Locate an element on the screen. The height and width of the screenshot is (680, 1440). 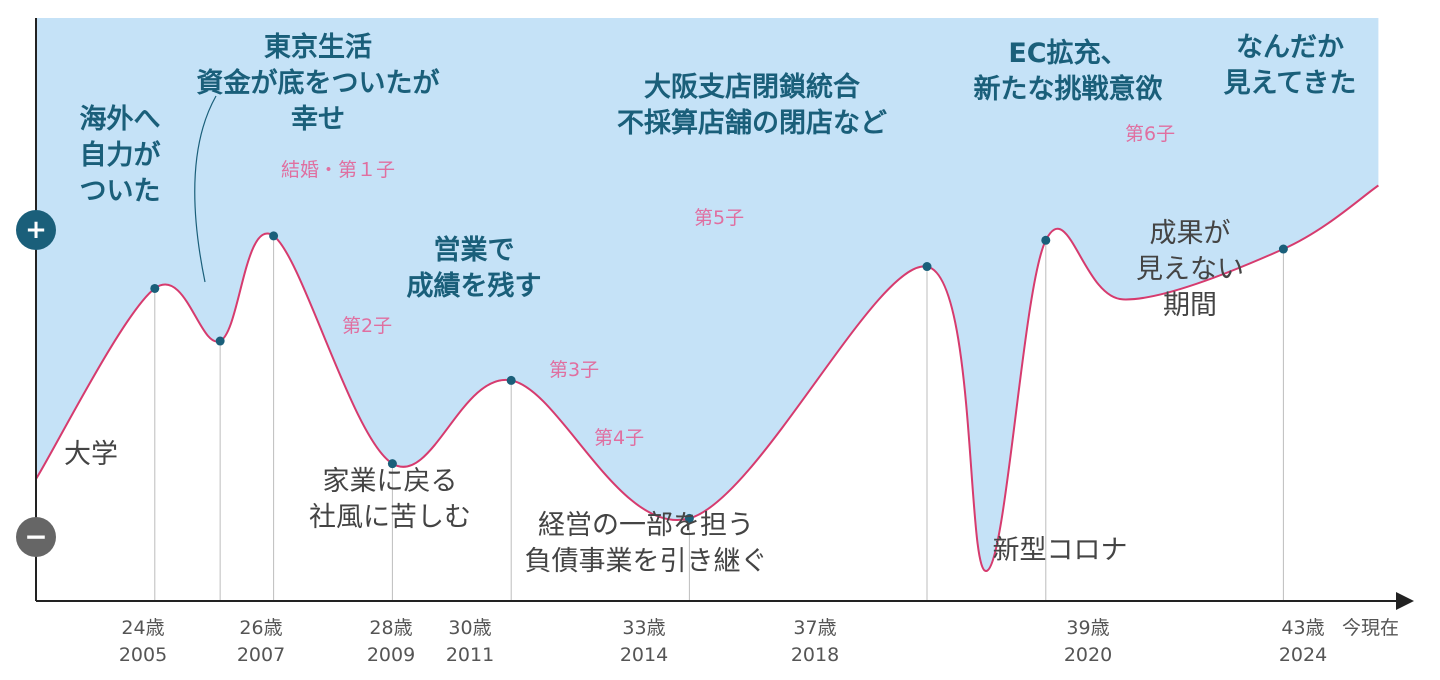
annotation: 第4子 is located at coordinates (619, 438).